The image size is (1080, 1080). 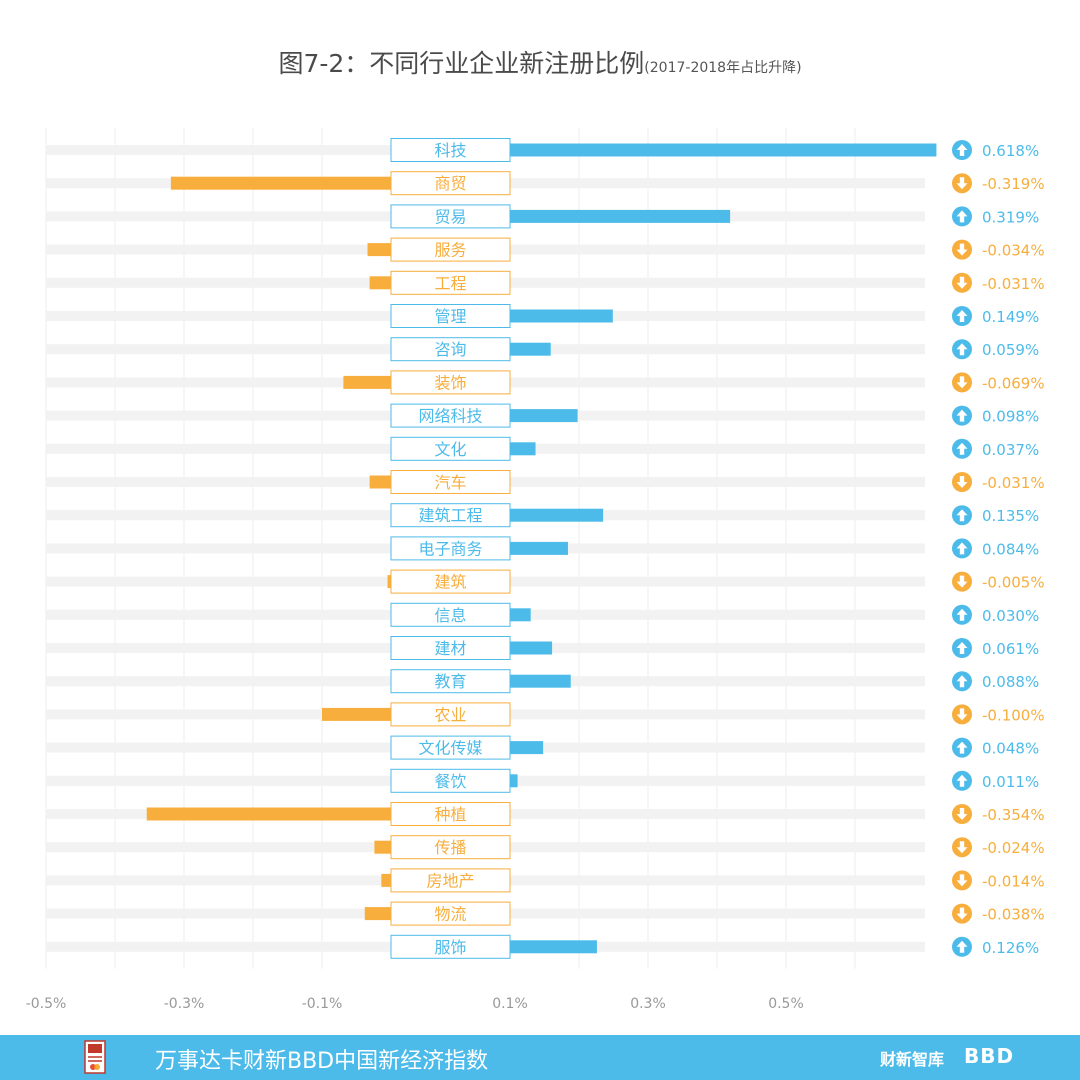 I want to click on value-label: 0.030%, so click(x=1010, y=616).